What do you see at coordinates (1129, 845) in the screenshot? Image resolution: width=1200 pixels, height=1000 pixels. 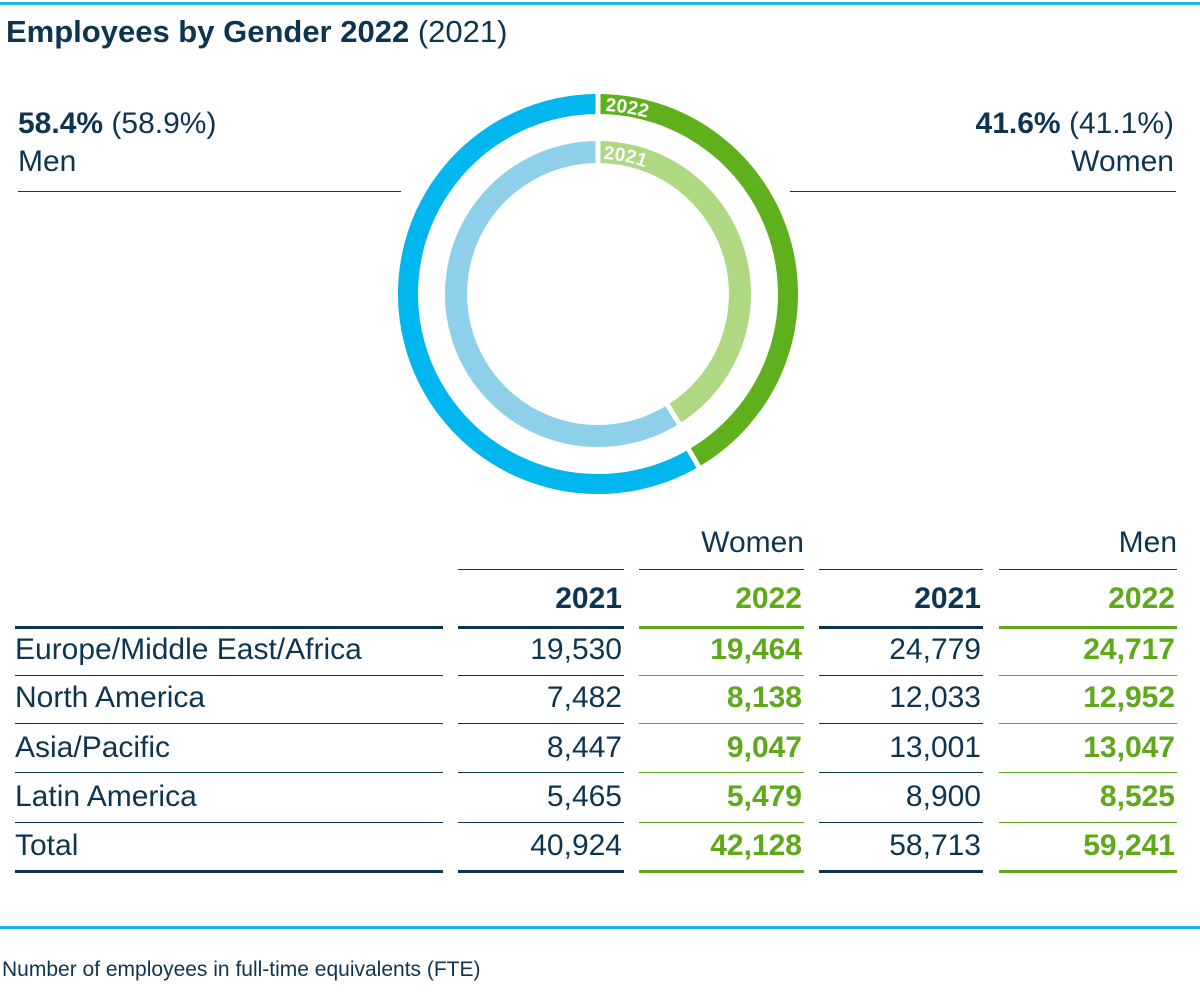 I see `table-cell: 59,241` at bounding box center [1129, 845].